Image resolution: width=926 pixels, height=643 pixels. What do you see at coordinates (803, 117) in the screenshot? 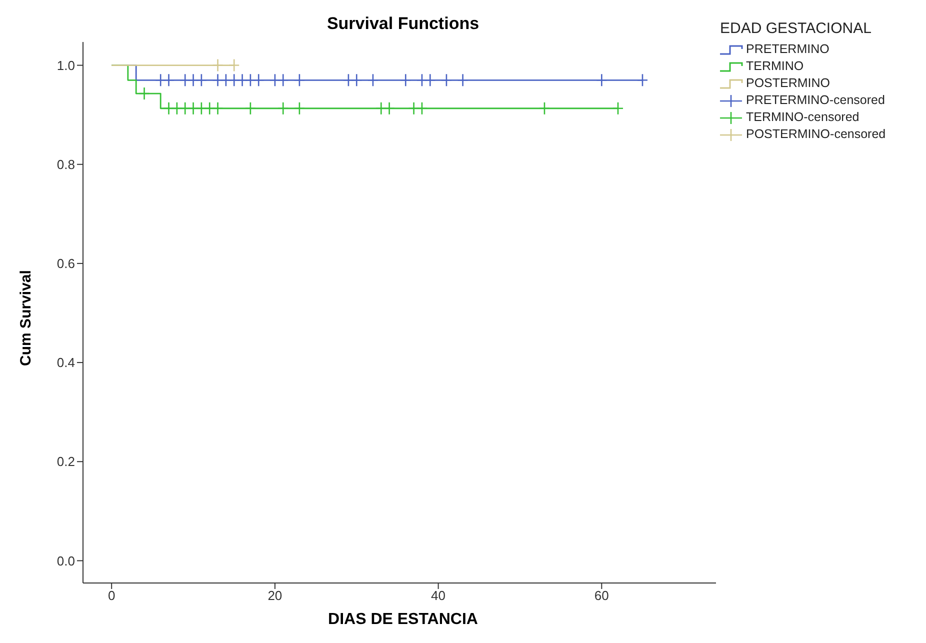
I see `legend-label: TERMINO-censored` at bounding box center [803, 117].